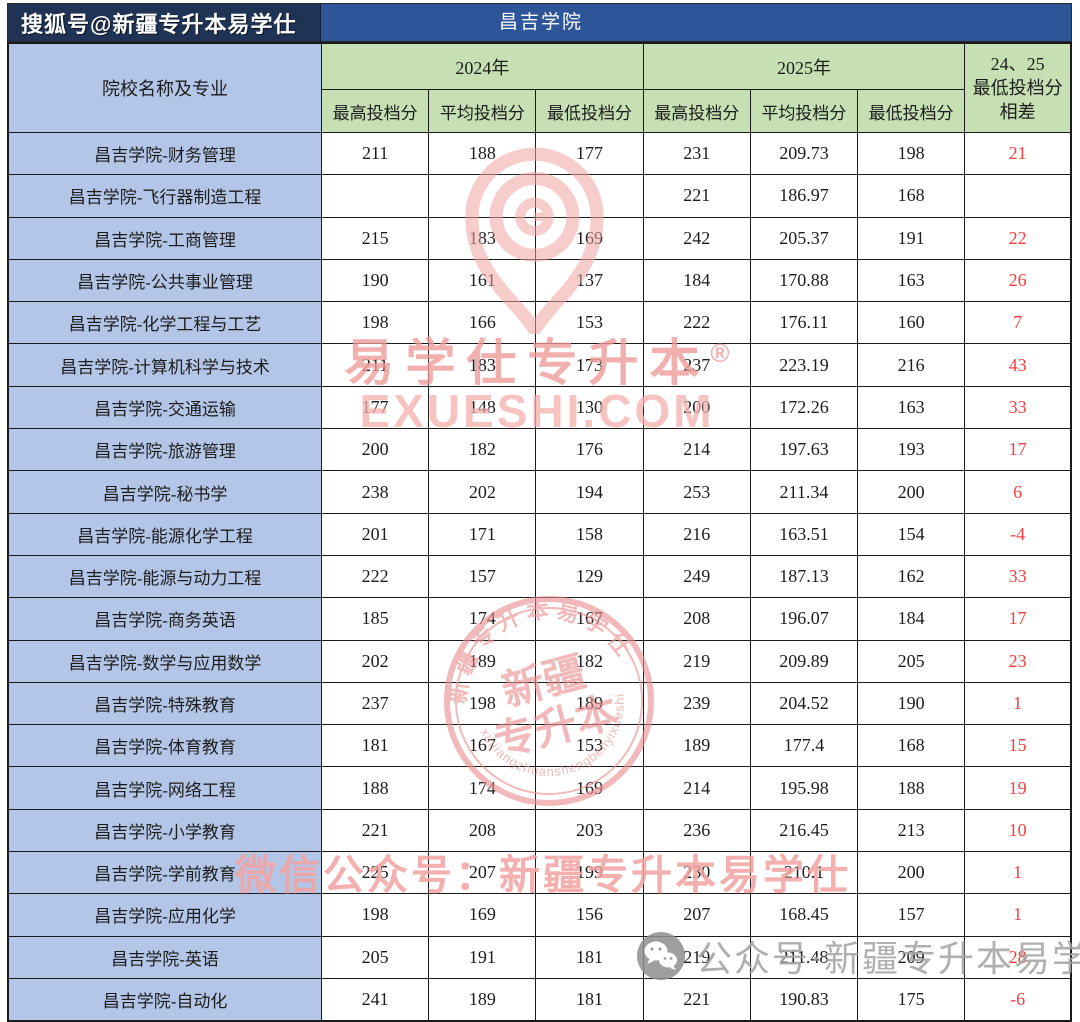  What do you see at coordinates (1018, 365) in the screenshot?
I see `diff-cell: 43` at bounding box center [1018, 365].